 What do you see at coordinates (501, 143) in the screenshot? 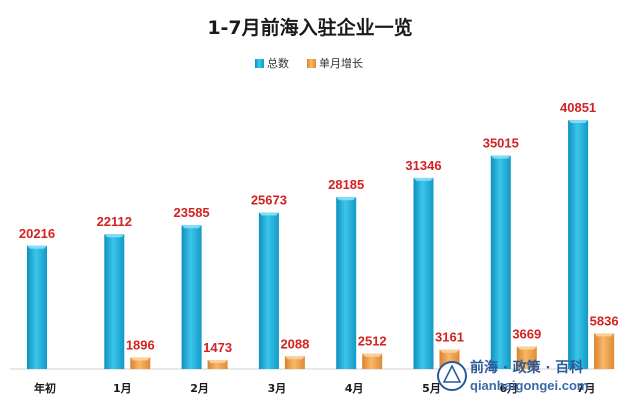
I see `data-label-total-6: 35015` at bounding box center [501, 143].